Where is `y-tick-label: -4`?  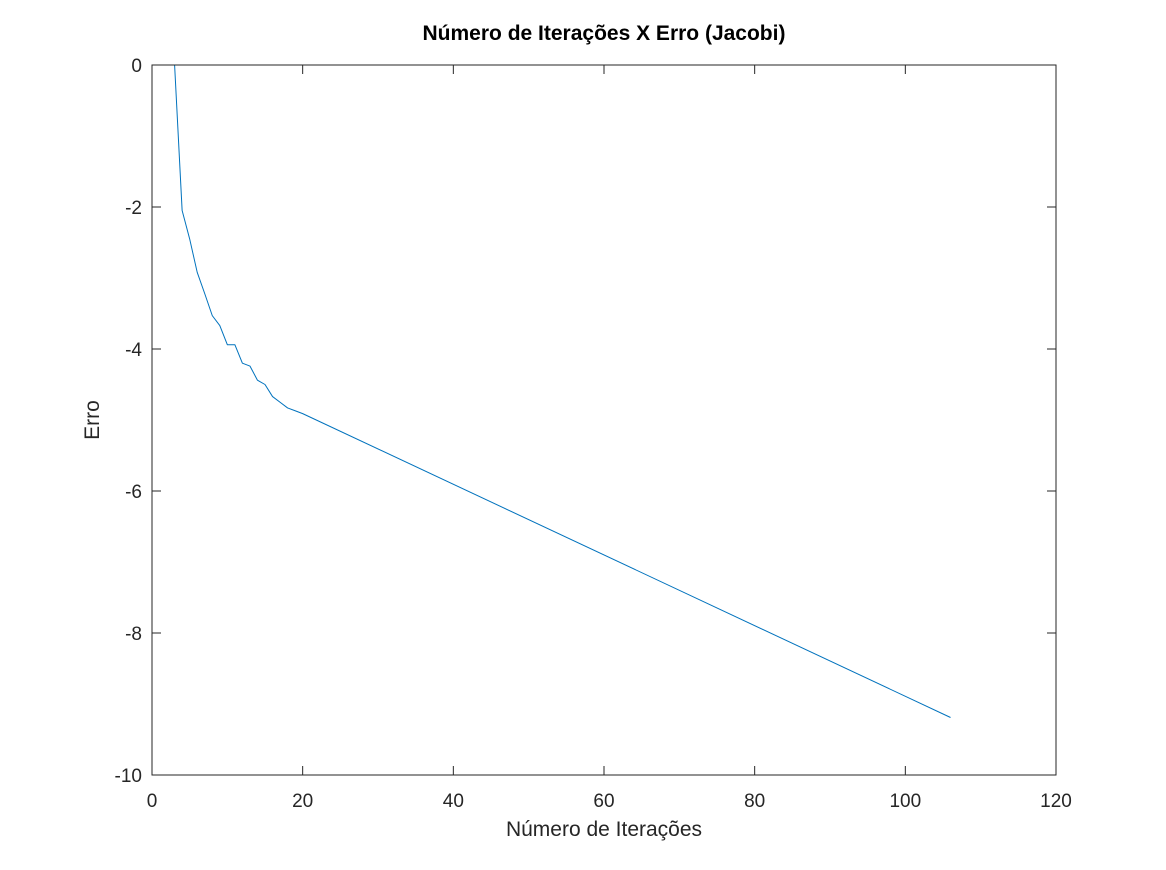
y-tick-label: -4 is located at coordinates (133, 350).